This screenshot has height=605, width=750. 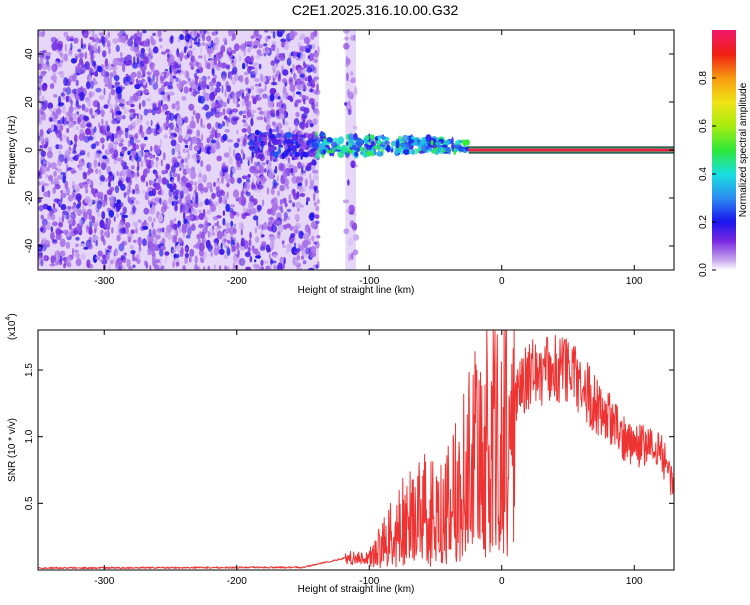 What do you see at coordinates (29, 54) in the screenshot?
I see `spectrogram-ytick-label: 40` at bounding box center [29, 54].